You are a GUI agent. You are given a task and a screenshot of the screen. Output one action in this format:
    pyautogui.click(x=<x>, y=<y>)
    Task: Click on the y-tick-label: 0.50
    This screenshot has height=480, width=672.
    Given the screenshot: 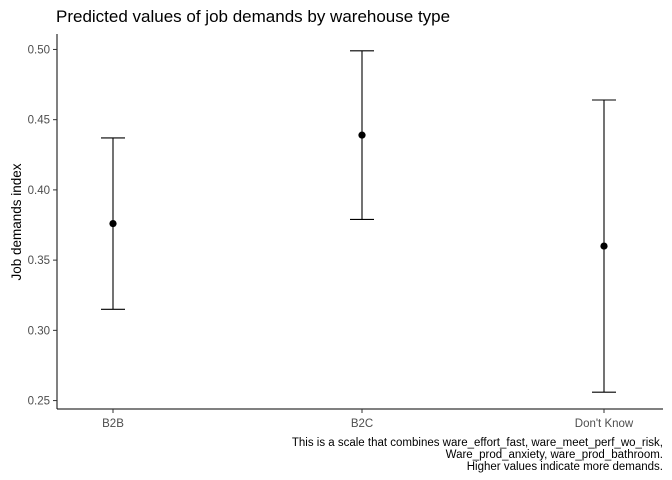 What is the action you would take?
    pyautogui.click(x=39, y=50)
    